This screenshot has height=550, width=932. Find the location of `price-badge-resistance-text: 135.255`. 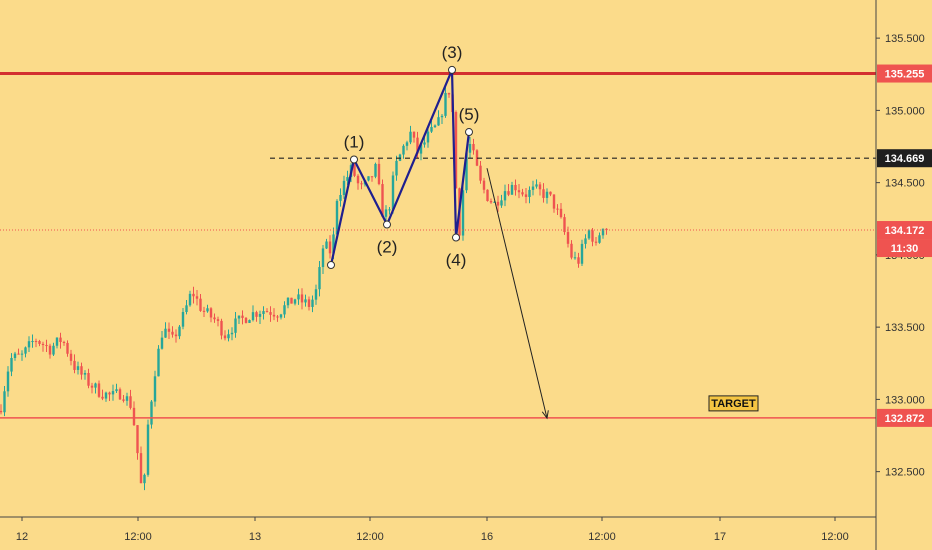

price-badge-resistance-text: 135.255 is located at coordinates (905, 75).